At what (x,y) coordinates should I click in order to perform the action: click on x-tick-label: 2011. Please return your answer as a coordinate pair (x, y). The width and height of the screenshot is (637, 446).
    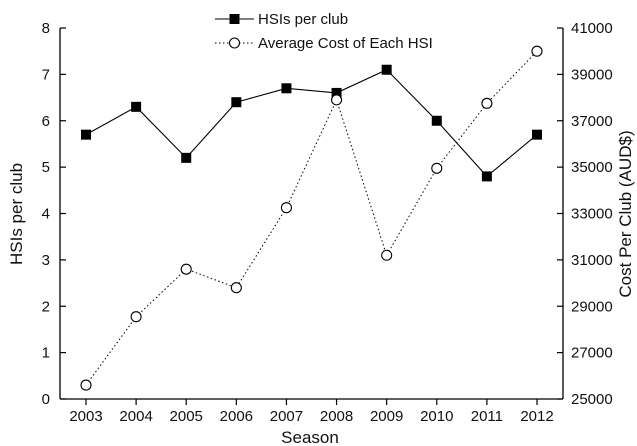
    Looking at the image, I should click on (487, 416).